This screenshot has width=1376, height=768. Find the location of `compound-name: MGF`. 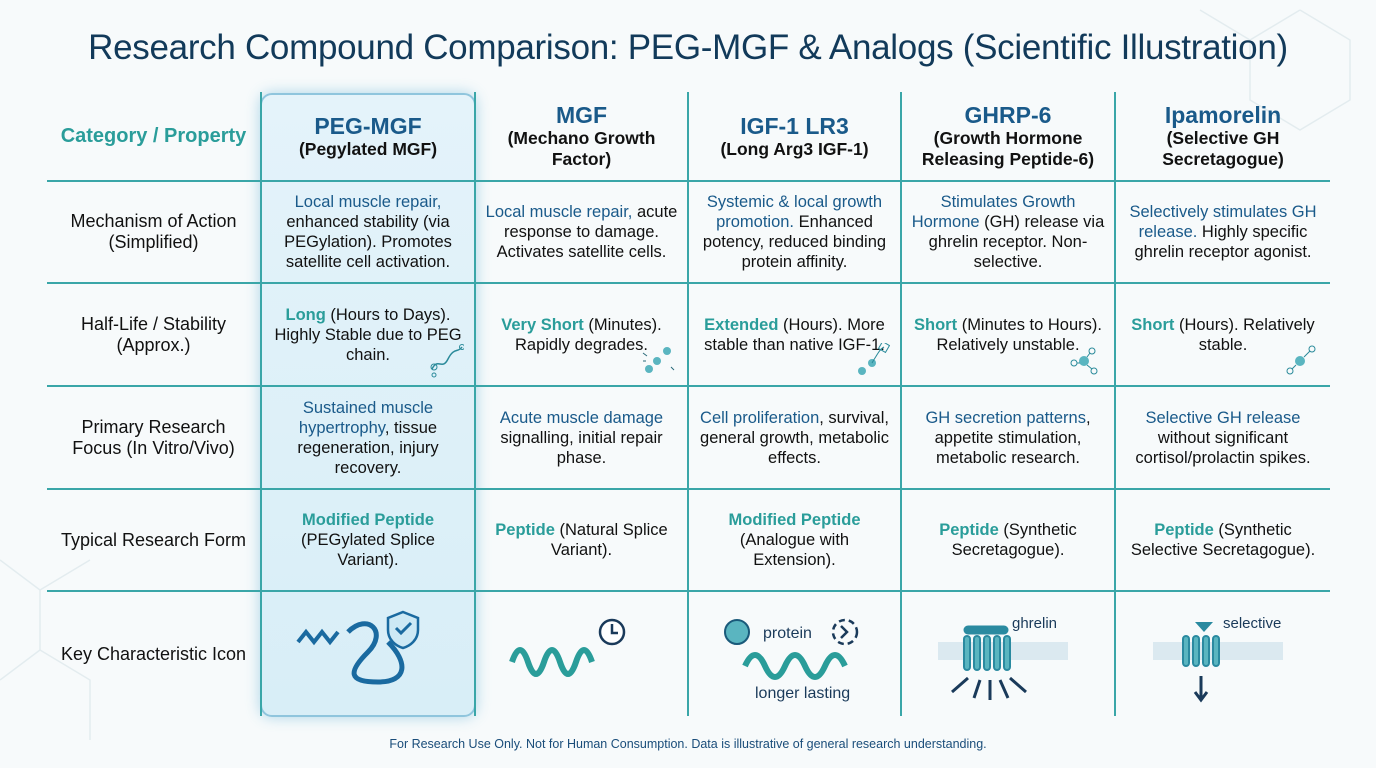

compound-name: MGF is located at coordinates (581, 115).